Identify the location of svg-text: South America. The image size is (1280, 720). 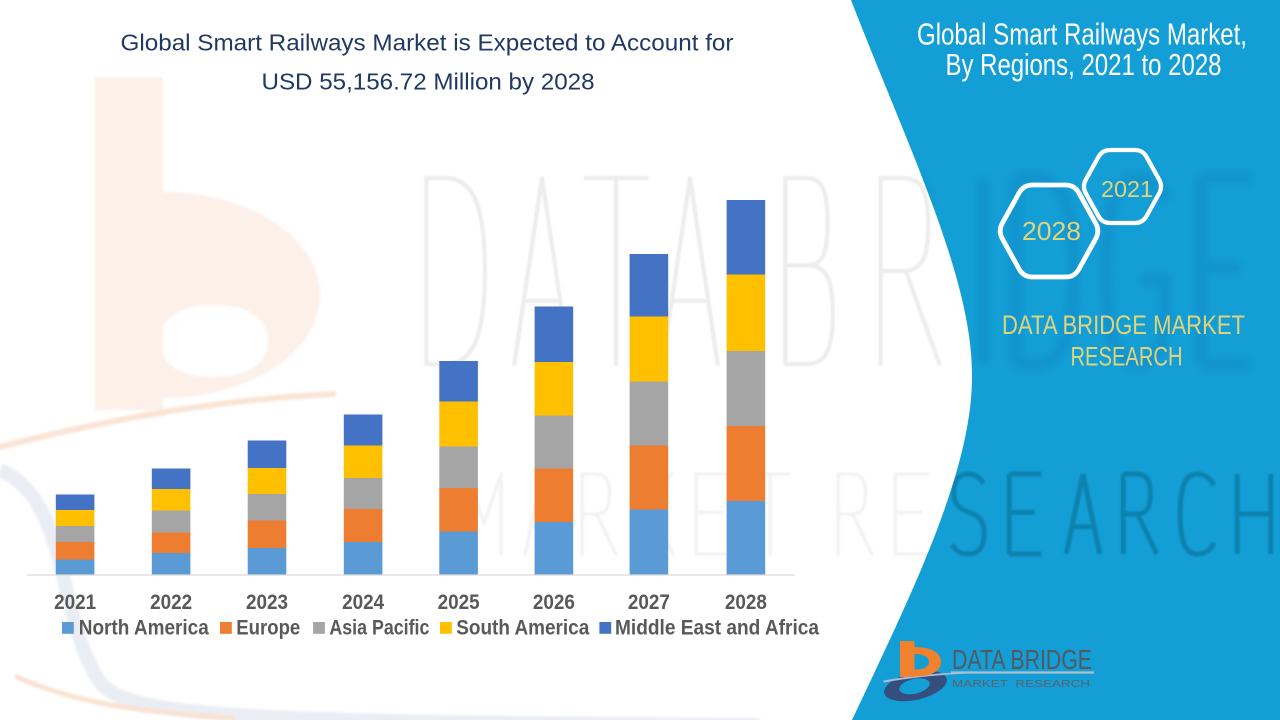
(522, 627).